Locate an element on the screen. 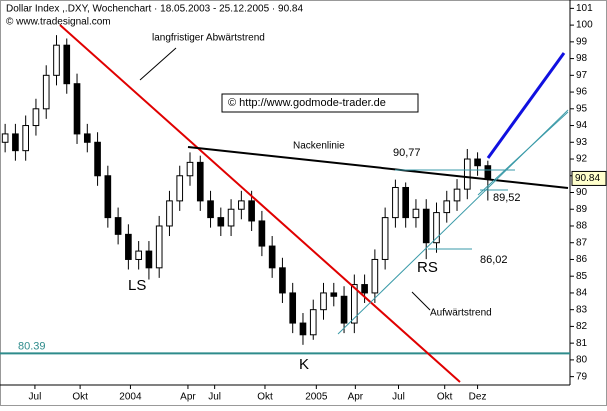 Image resolution: width=607 pixels, height=411 pixels. annotation: K is located at coordinates (304, 364).